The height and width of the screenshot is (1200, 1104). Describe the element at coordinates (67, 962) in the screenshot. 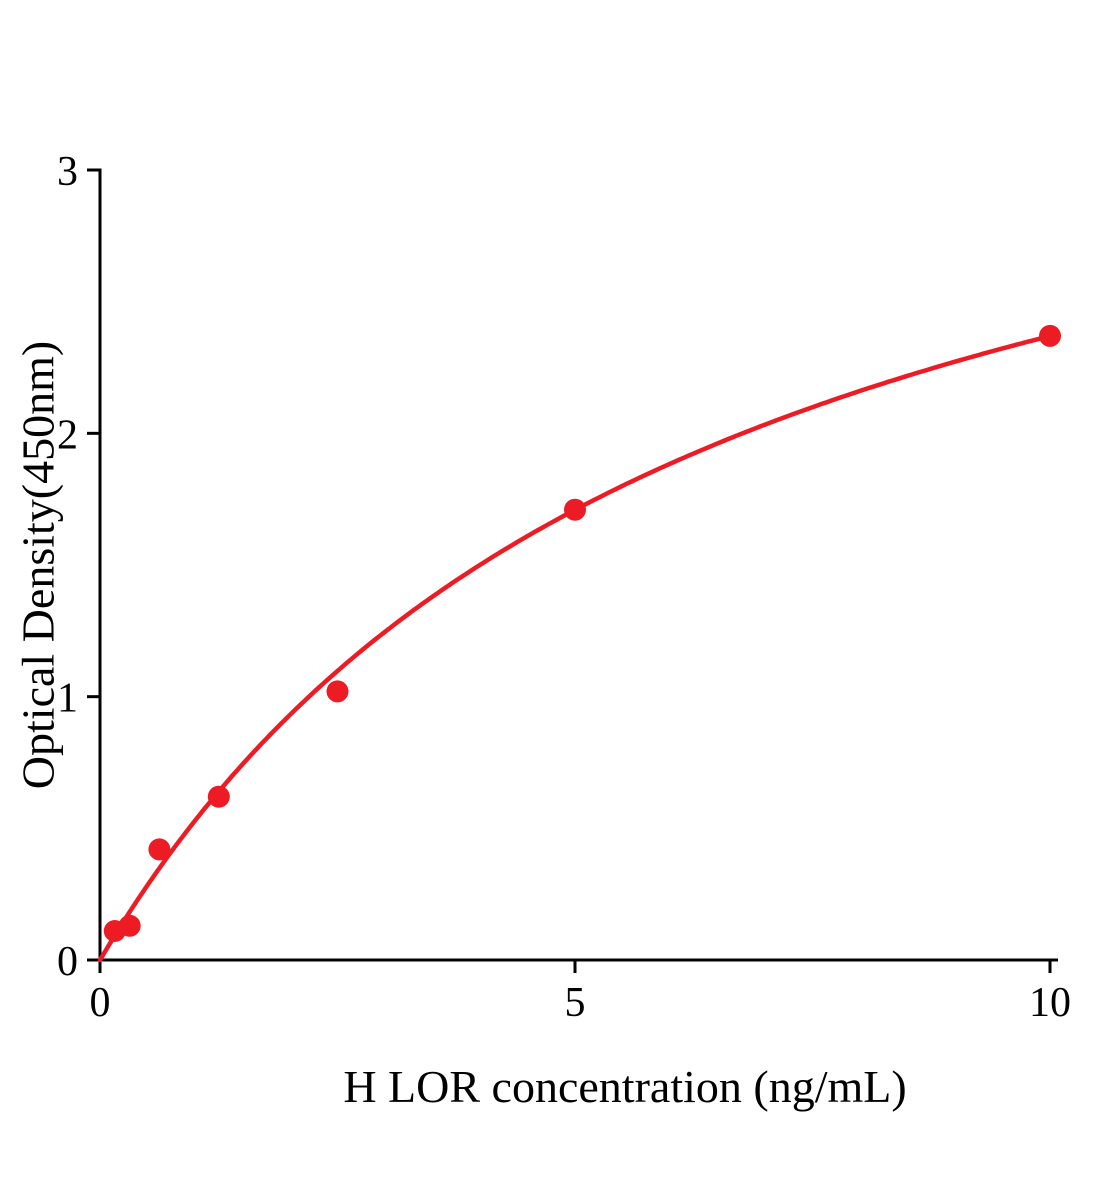

I see `y-tick-label: 0` at that location.